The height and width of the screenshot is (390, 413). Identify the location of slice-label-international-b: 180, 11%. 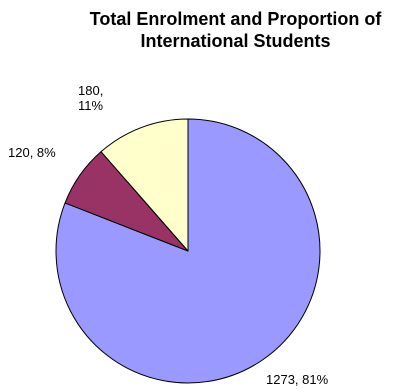
(90, 98).